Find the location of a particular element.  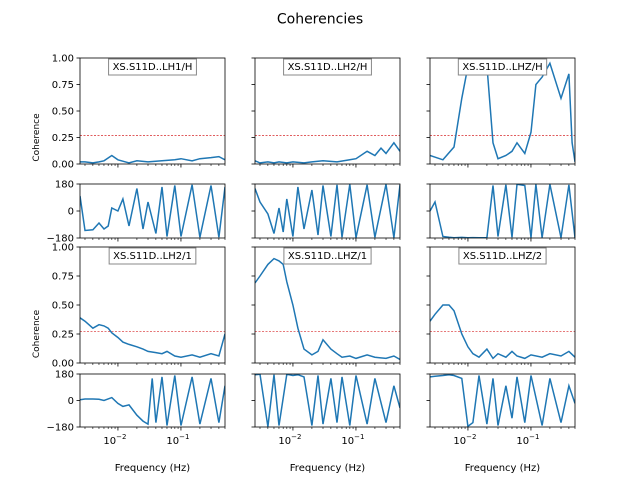

panel-label: XS.S11D..LHZ/2 is located at coordinates (502, 256).